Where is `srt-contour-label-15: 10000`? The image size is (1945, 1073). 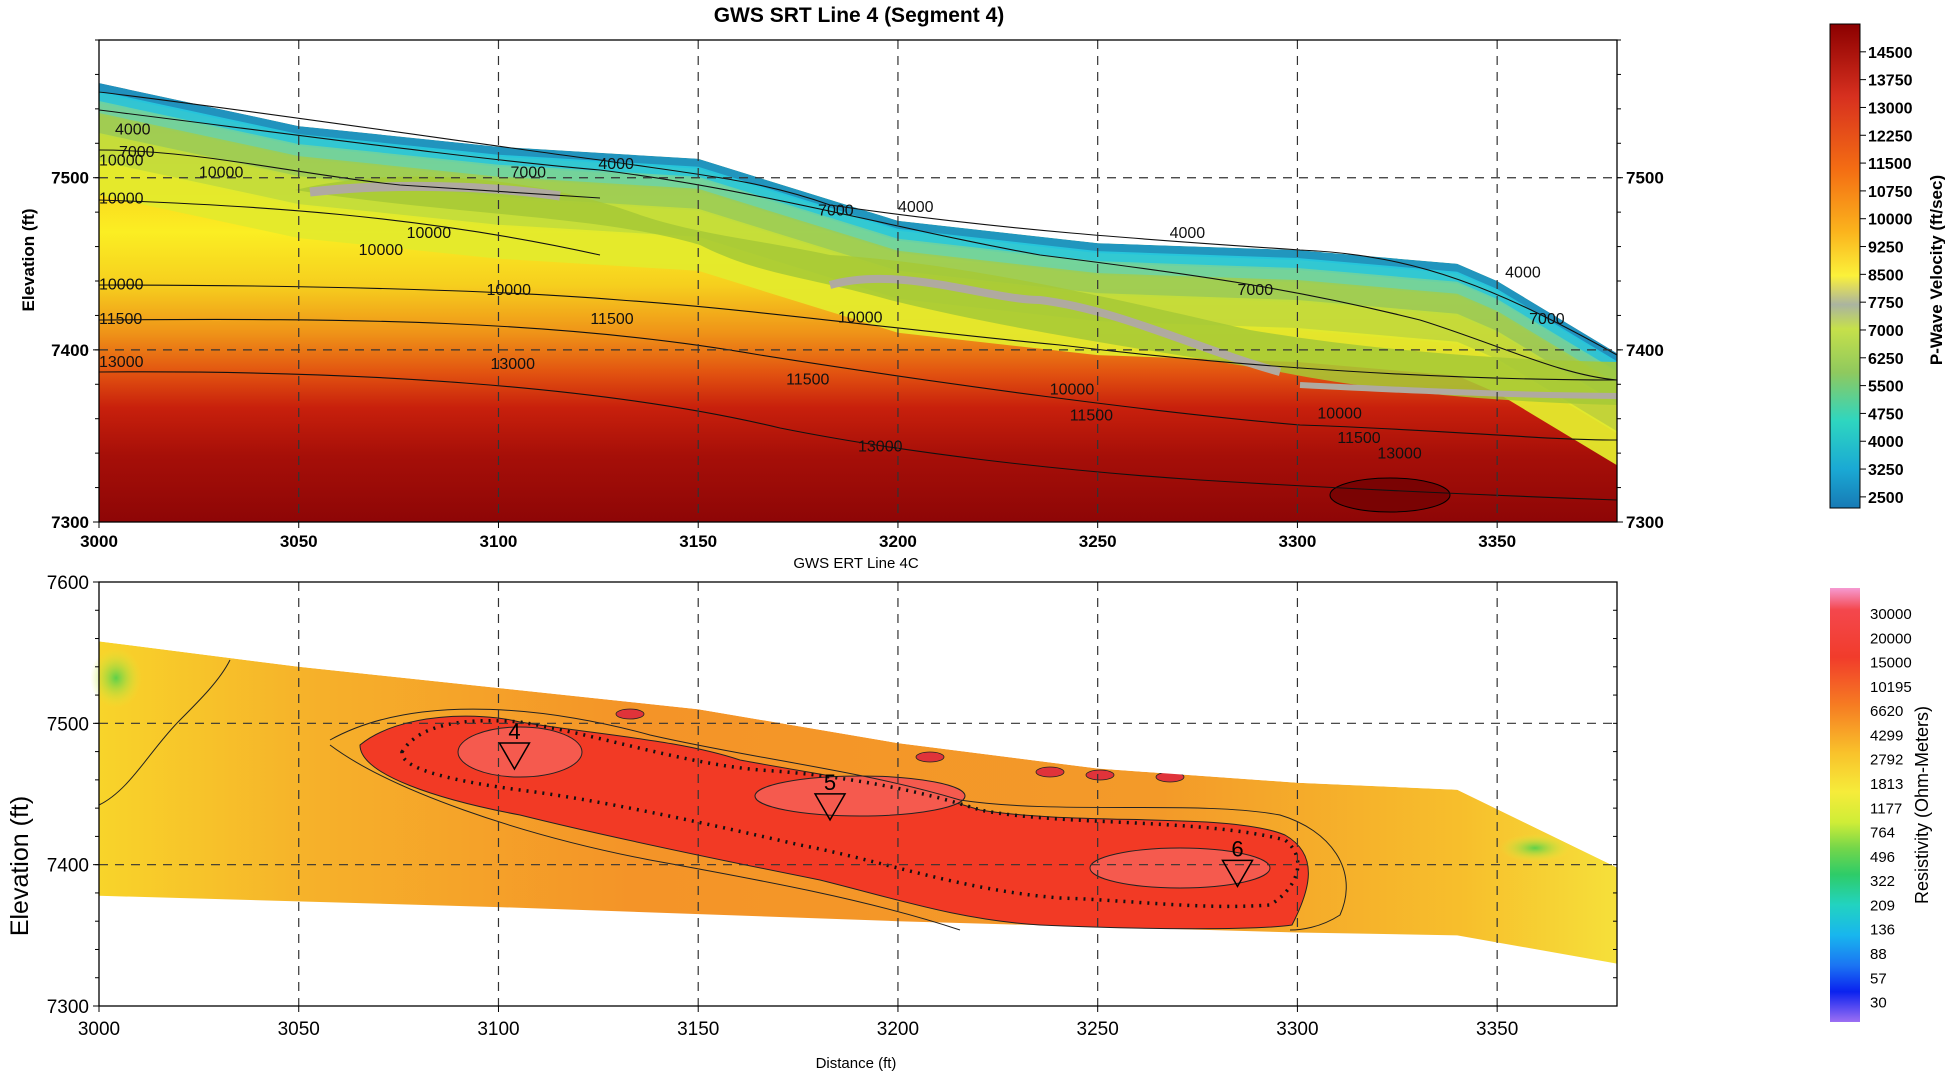 srt-contour-label-15: 10000 is located at coordinates (121, 285).